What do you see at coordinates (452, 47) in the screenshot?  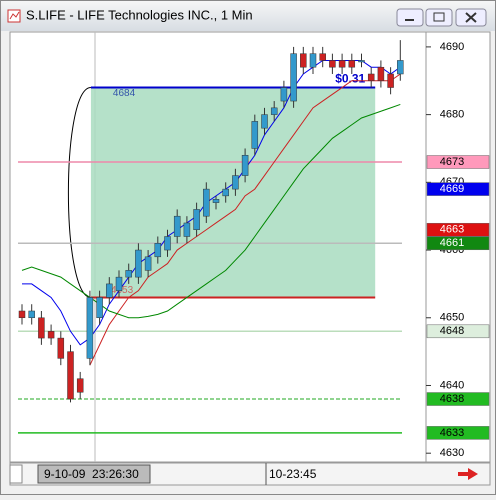 I see `y-tick-label: 4690` at bounding box center [452, 47].